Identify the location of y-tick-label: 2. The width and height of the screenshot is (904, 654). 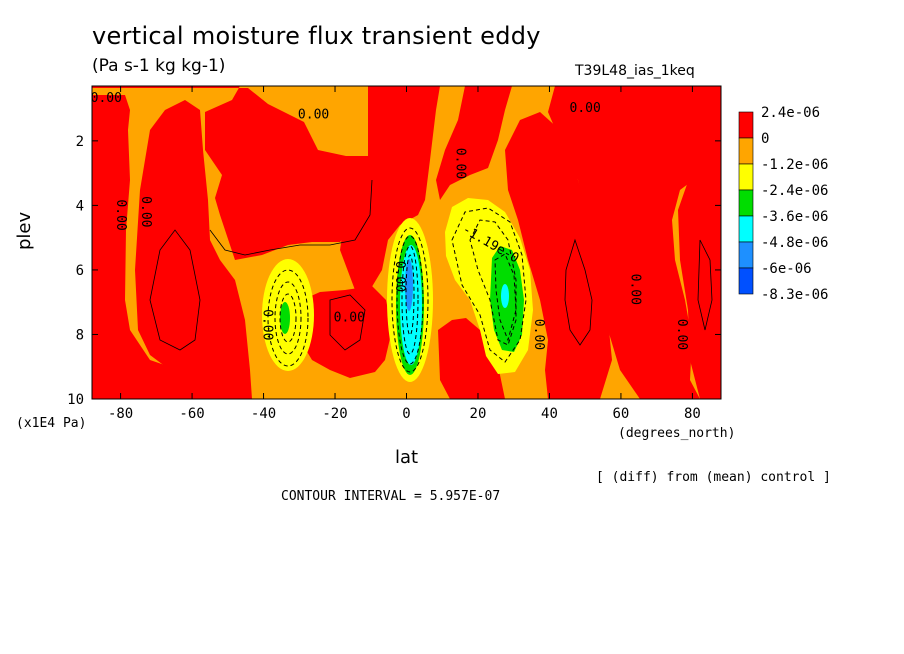
(80, 142).